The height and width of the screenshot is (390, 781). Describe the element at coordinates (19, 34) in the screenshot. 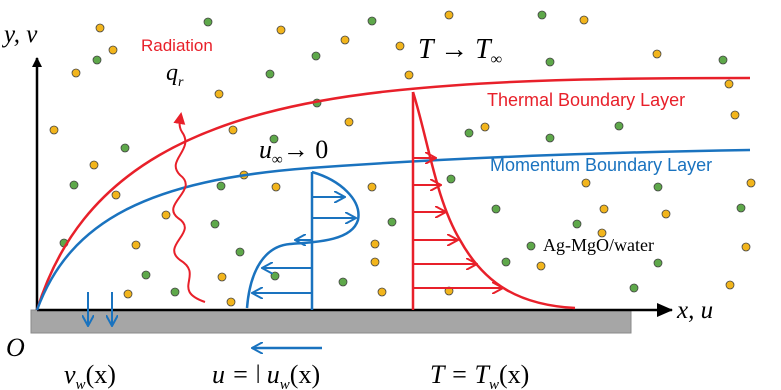

I see `y-axis-label: y, v` at that location.